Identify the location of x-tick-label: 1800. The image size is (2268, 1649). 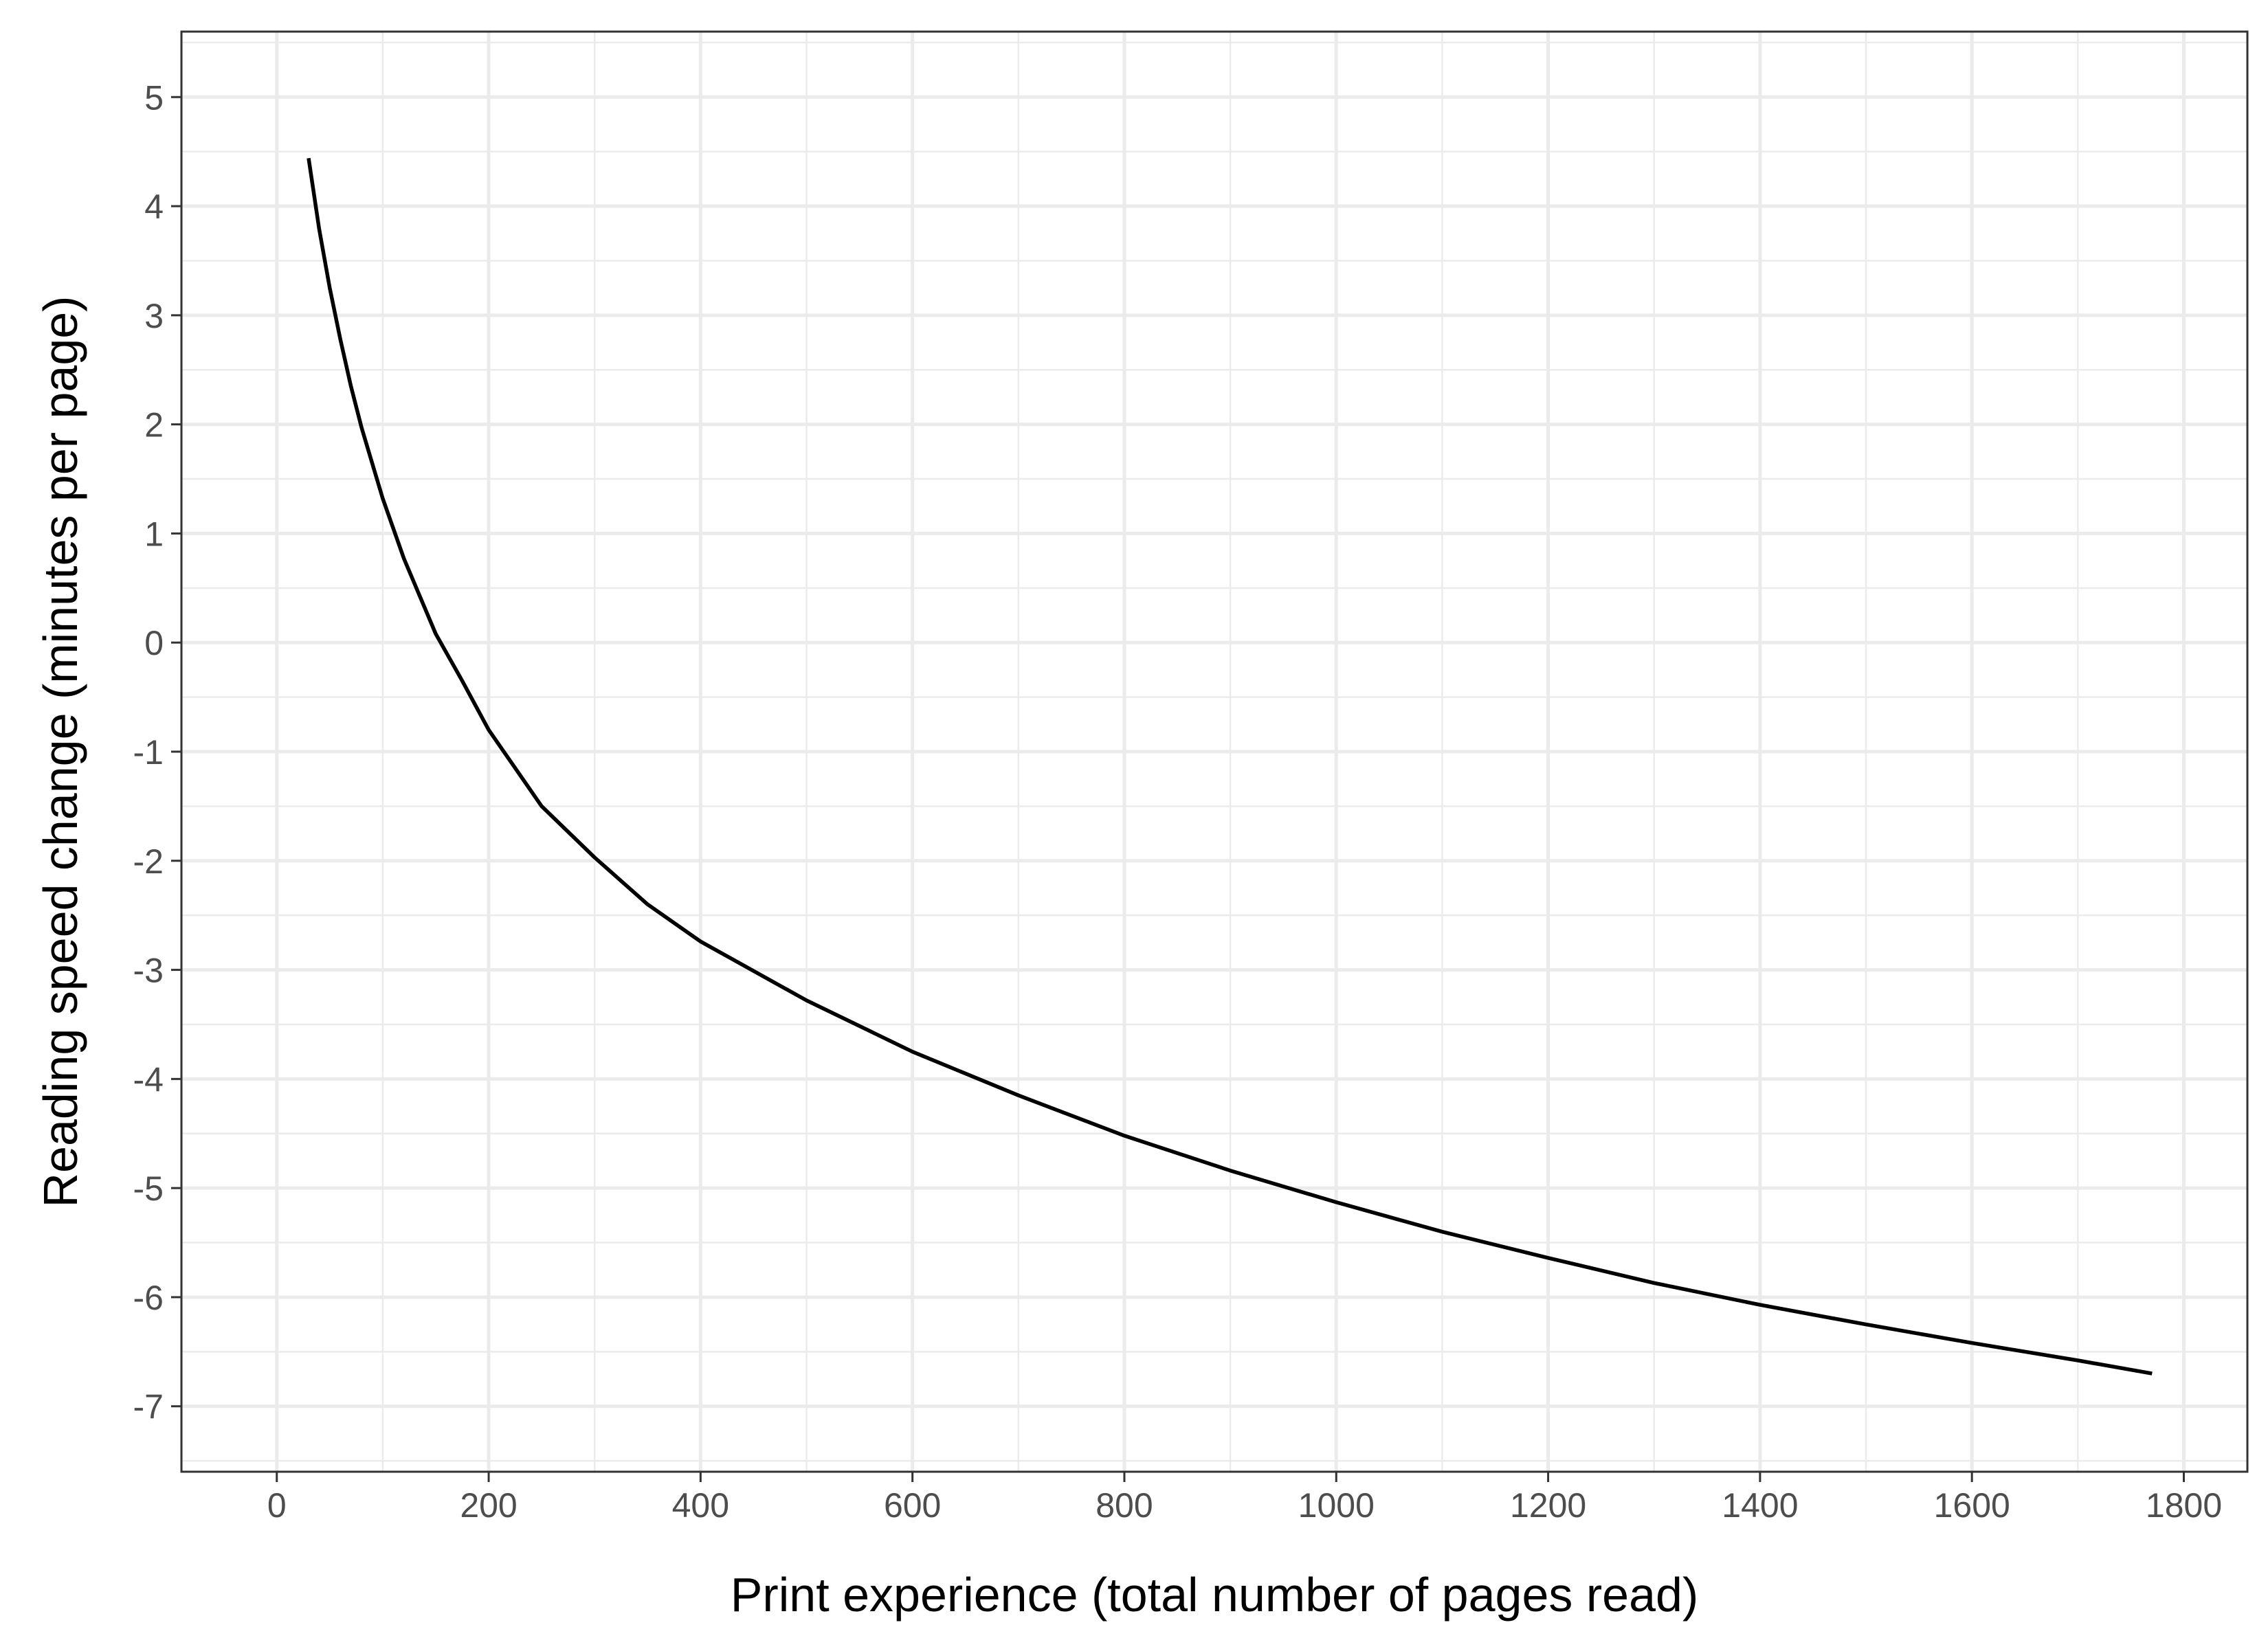
(2184, 1505).